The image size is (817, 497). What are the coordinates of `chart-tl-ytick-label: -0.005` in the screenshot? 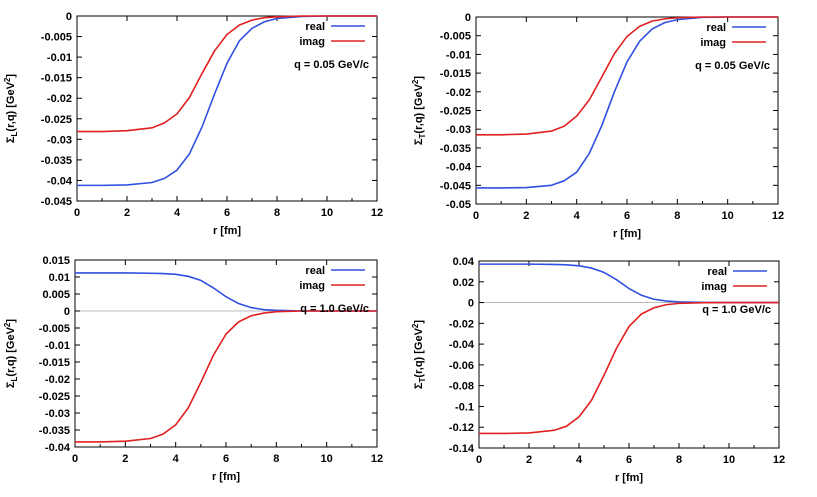 It's located at (56, 38).